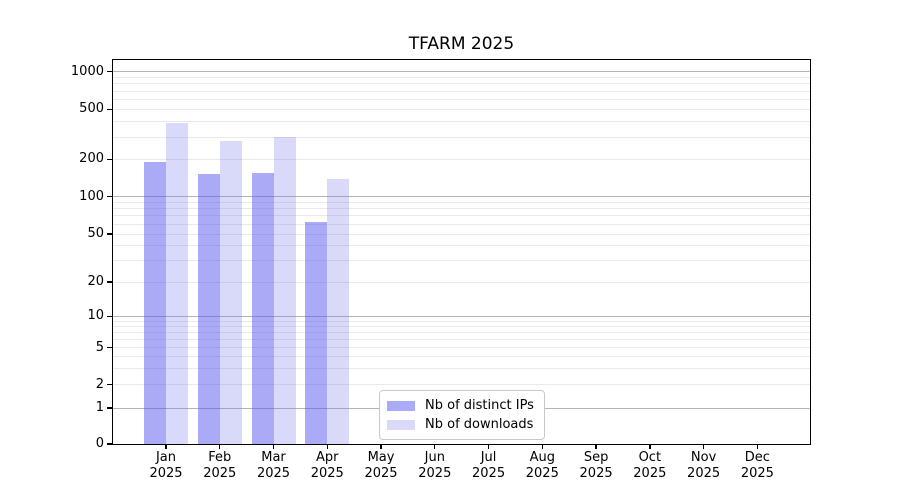 This screenshot has height=500, width=900. What do you see at coordinates (91, 109) in the screenshot?
I see `y-tick-label: 500` at bounding box center [91, 109].